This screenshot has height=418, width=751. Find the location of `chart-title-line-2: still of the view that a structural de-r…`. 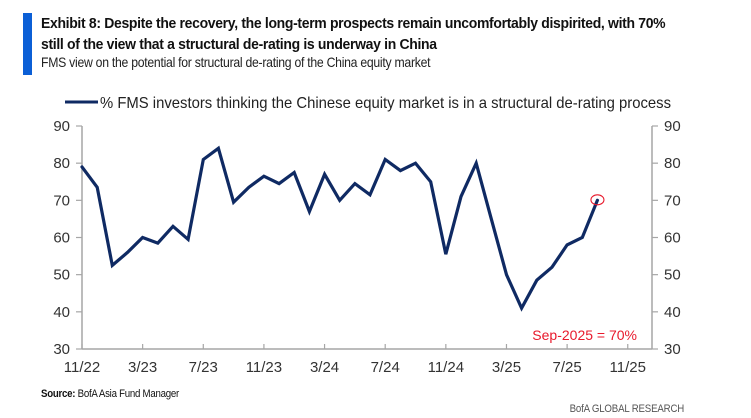

chart-title-line-2: still of the view that a structural de-r… is located at coordinates (239, 44).